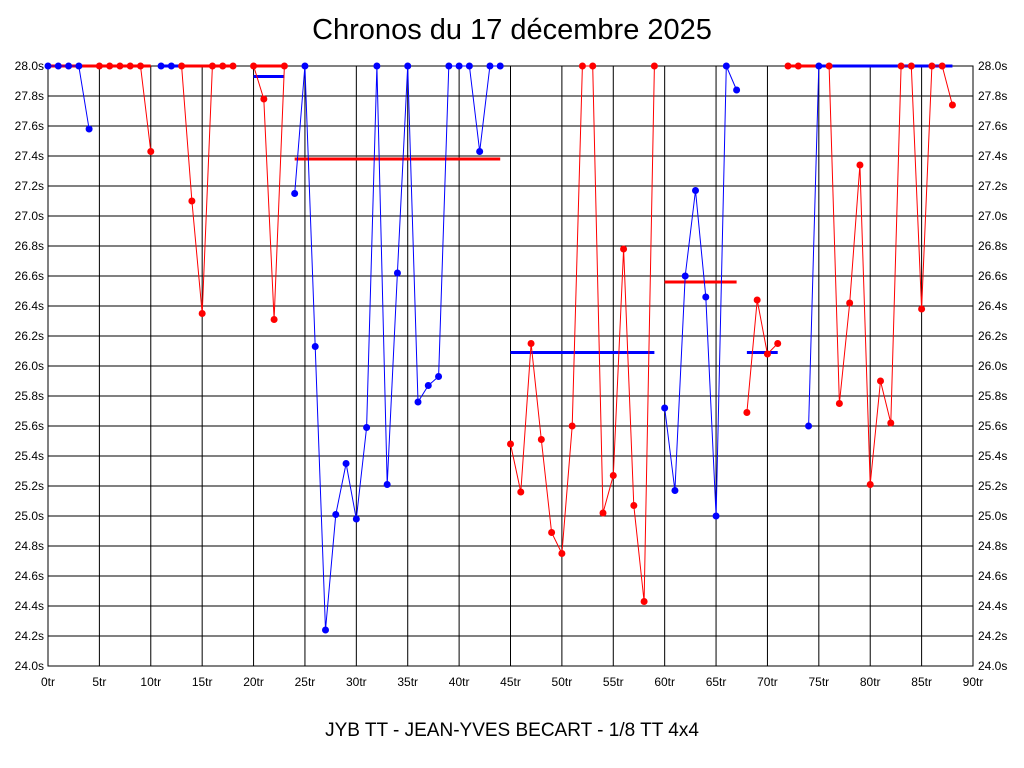 The width and height of the screenshot is (1024, 768). Describe the element at coordinates (305, 682) in the screenshot. I see `x-tick-label: 25tr` at that location.